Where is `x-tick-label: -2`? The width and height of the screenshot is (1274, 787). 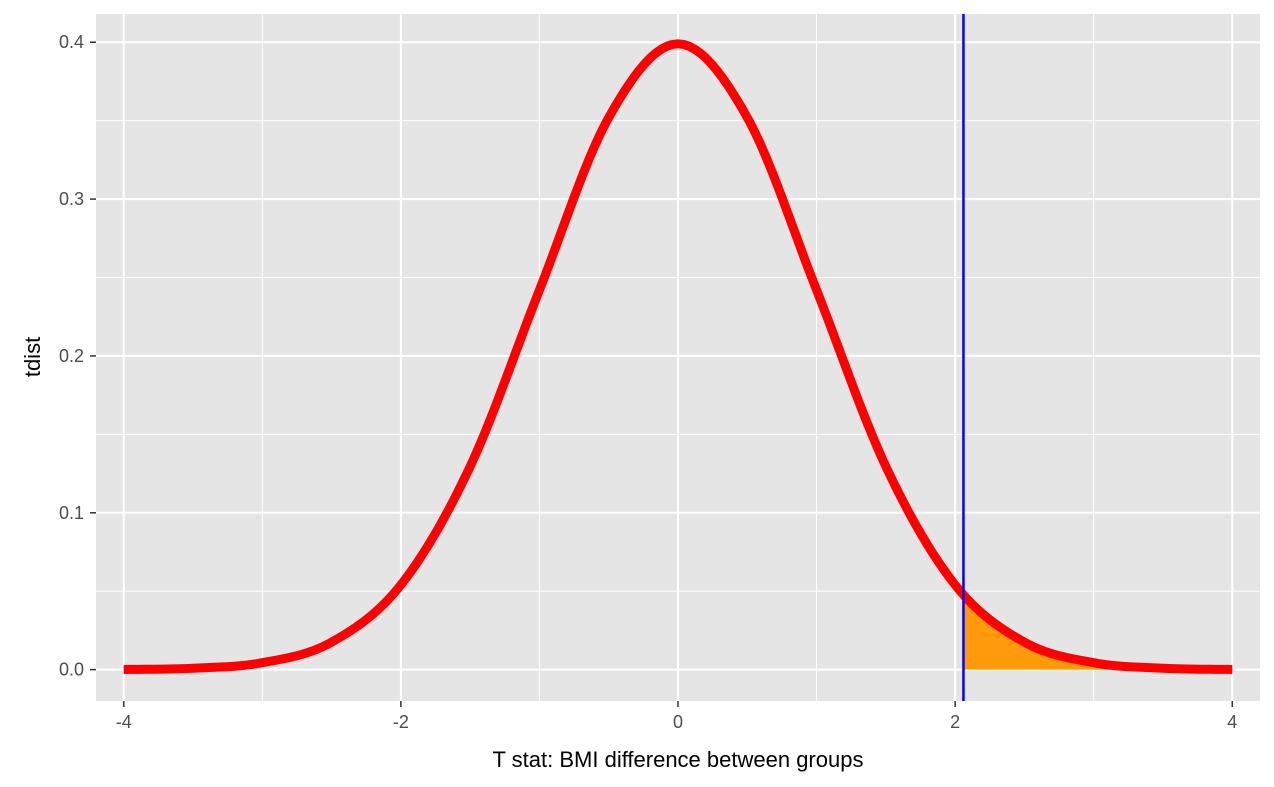
x-tick-label: -2 is located at coordinates (401, 722).